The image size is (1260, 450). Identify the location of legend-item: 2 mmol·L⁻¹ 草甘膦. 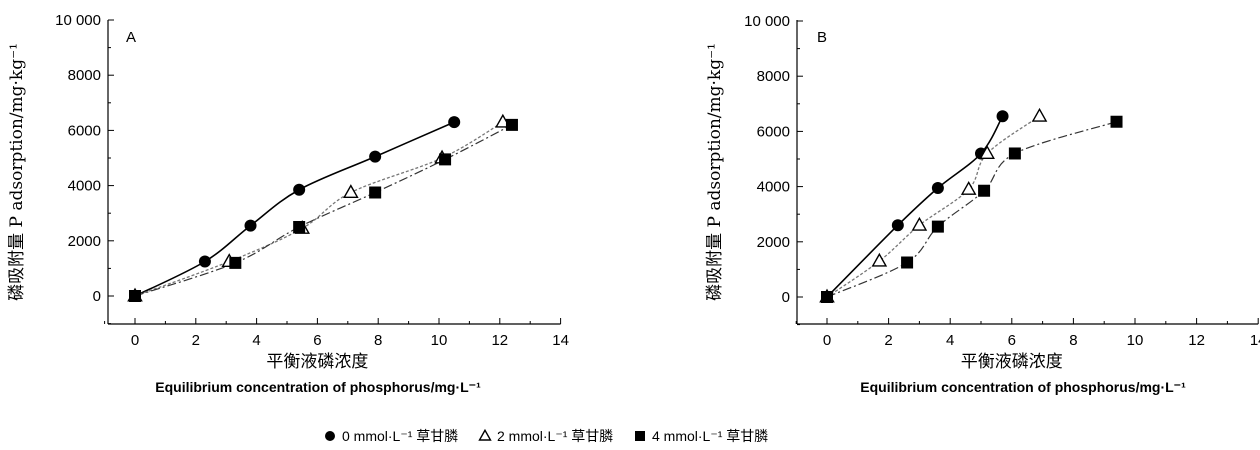
(545, 436).